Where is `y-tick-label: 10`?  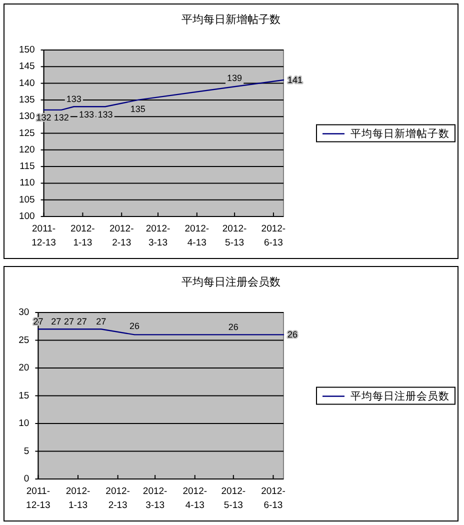 y-tick-label: 10 is located at coordinates (24, 423).